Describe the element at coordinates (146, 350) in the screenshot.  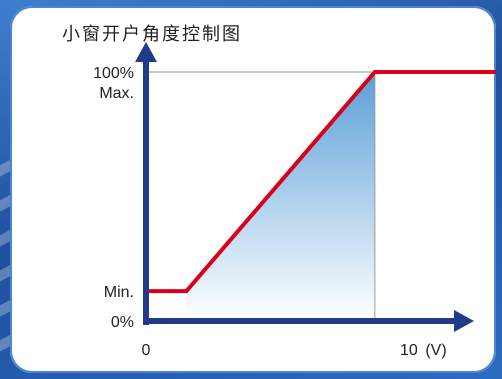
I see `x-tick-label: 0` at that location.